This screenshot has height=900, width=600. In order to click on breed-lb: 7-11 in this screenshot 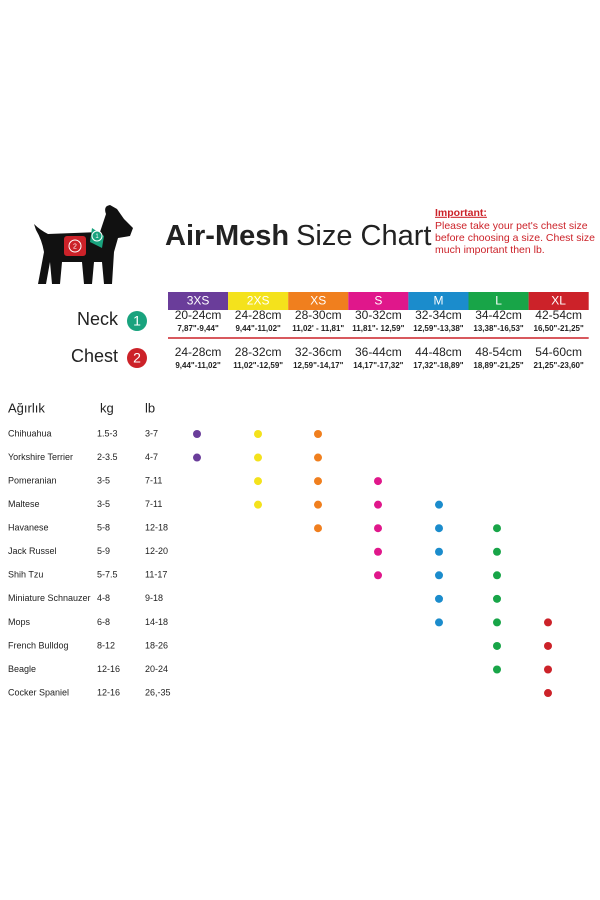, I will do `click(153, 504)`.